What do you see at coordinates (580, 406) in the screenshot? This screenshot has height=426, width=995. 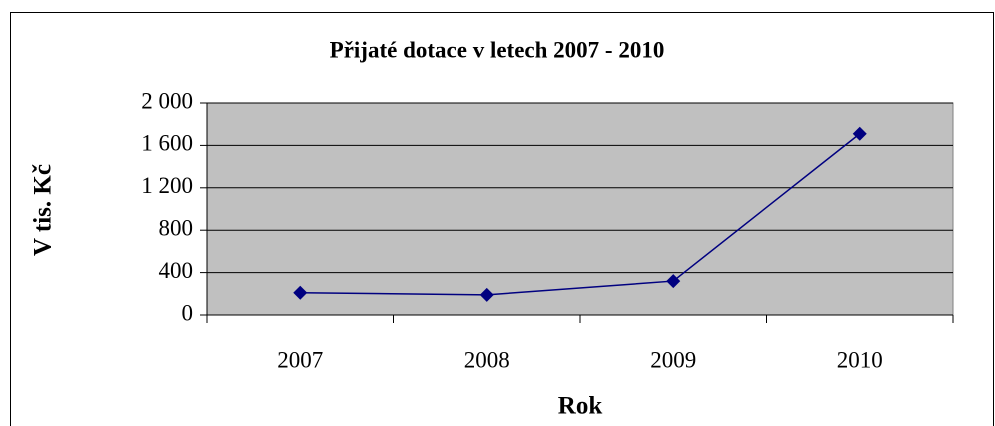 I see `x-axis-label: Rok` at bounding box center [580, 406].